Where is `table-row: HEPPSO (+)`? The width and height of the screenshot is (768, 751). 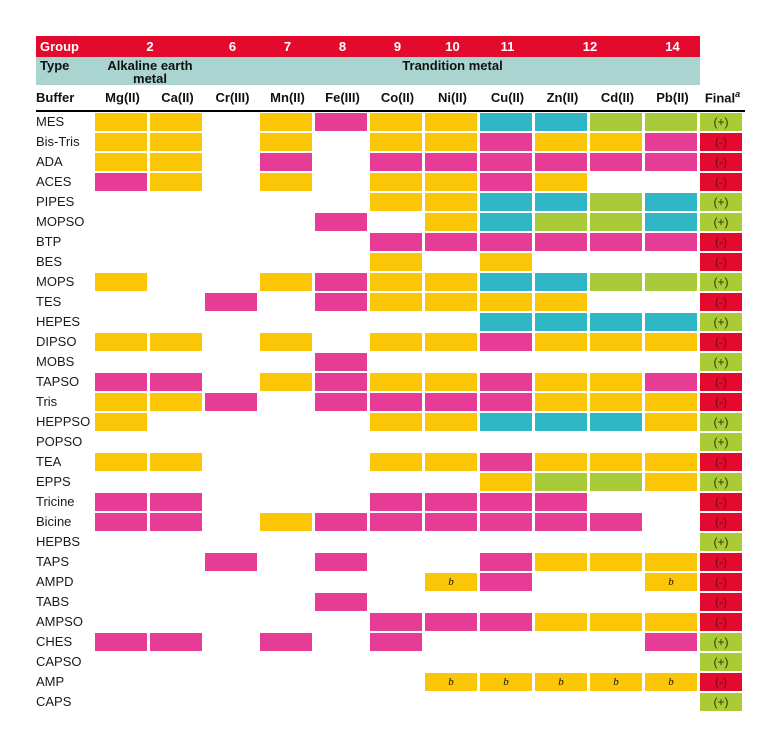 table-row: HEPPSO (+) is located at coordinates (391, 422).